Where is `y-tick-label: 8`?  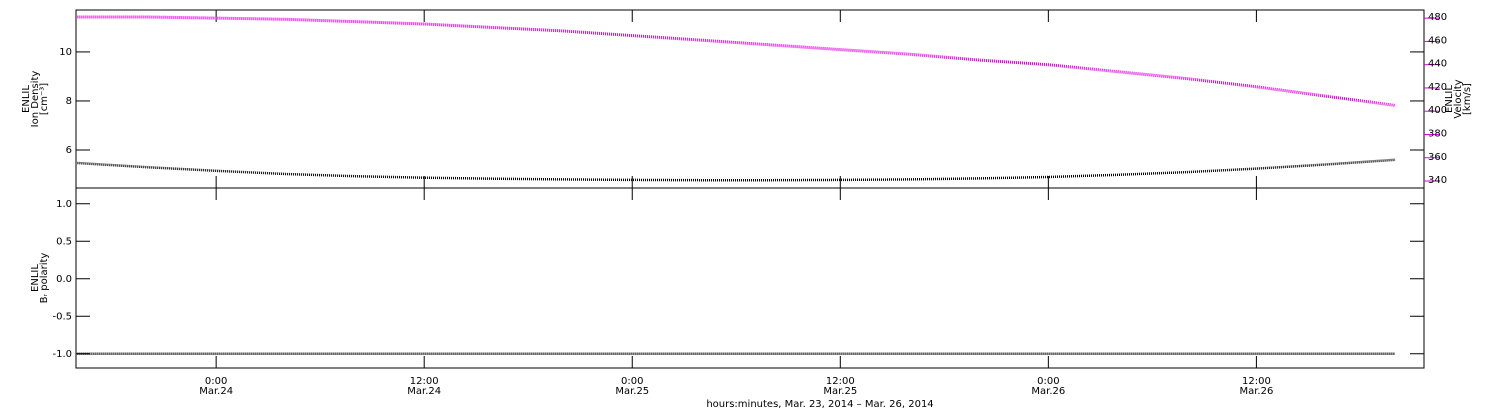
y-tick-label: 8 is located at coordinates (69, 101).